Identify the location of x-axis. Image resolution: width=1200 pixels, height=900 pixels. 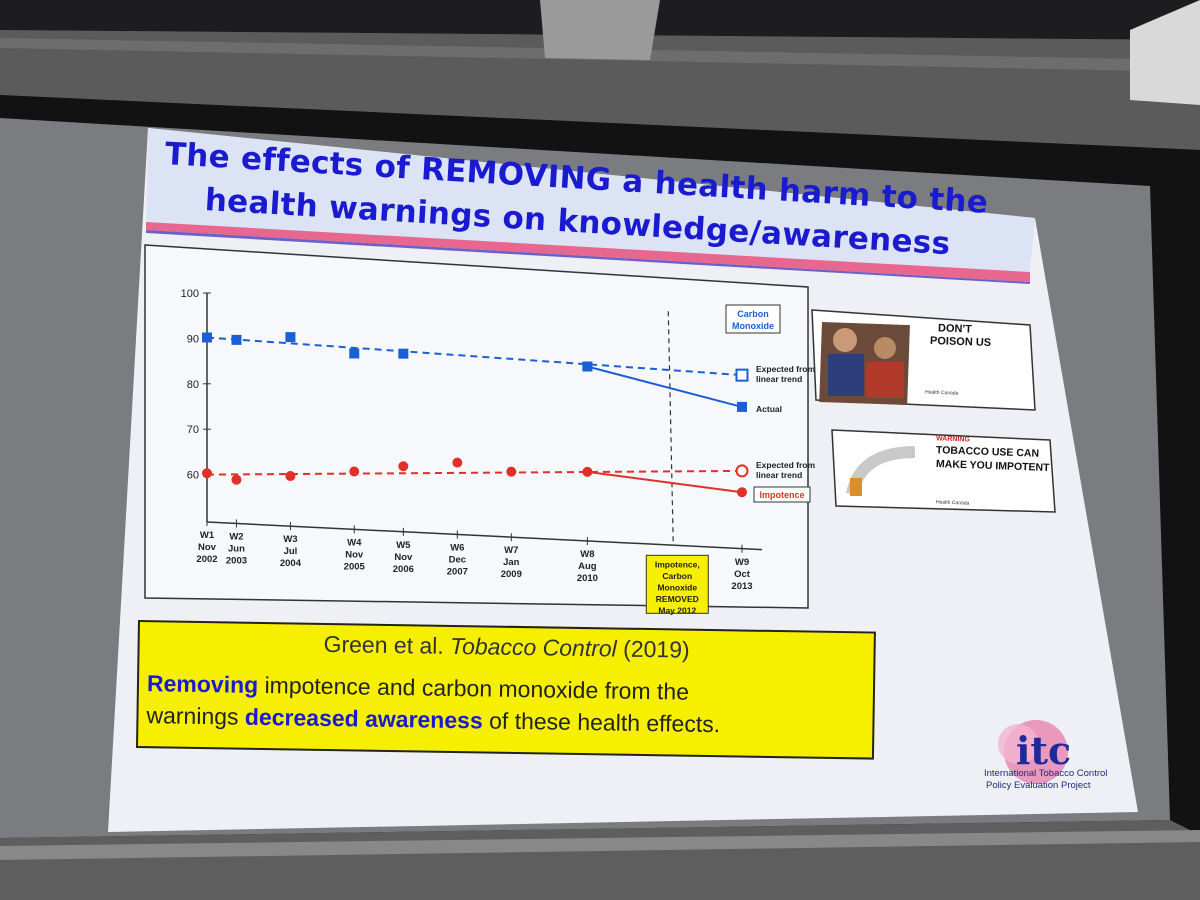
(484, 536).